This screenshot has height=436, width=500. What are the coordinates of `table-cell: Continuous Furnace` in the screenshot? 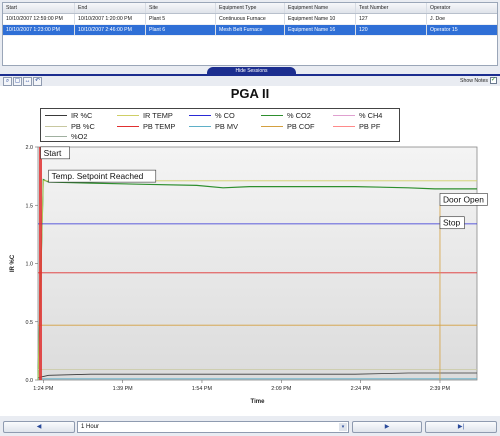 It's located at (250, 19).